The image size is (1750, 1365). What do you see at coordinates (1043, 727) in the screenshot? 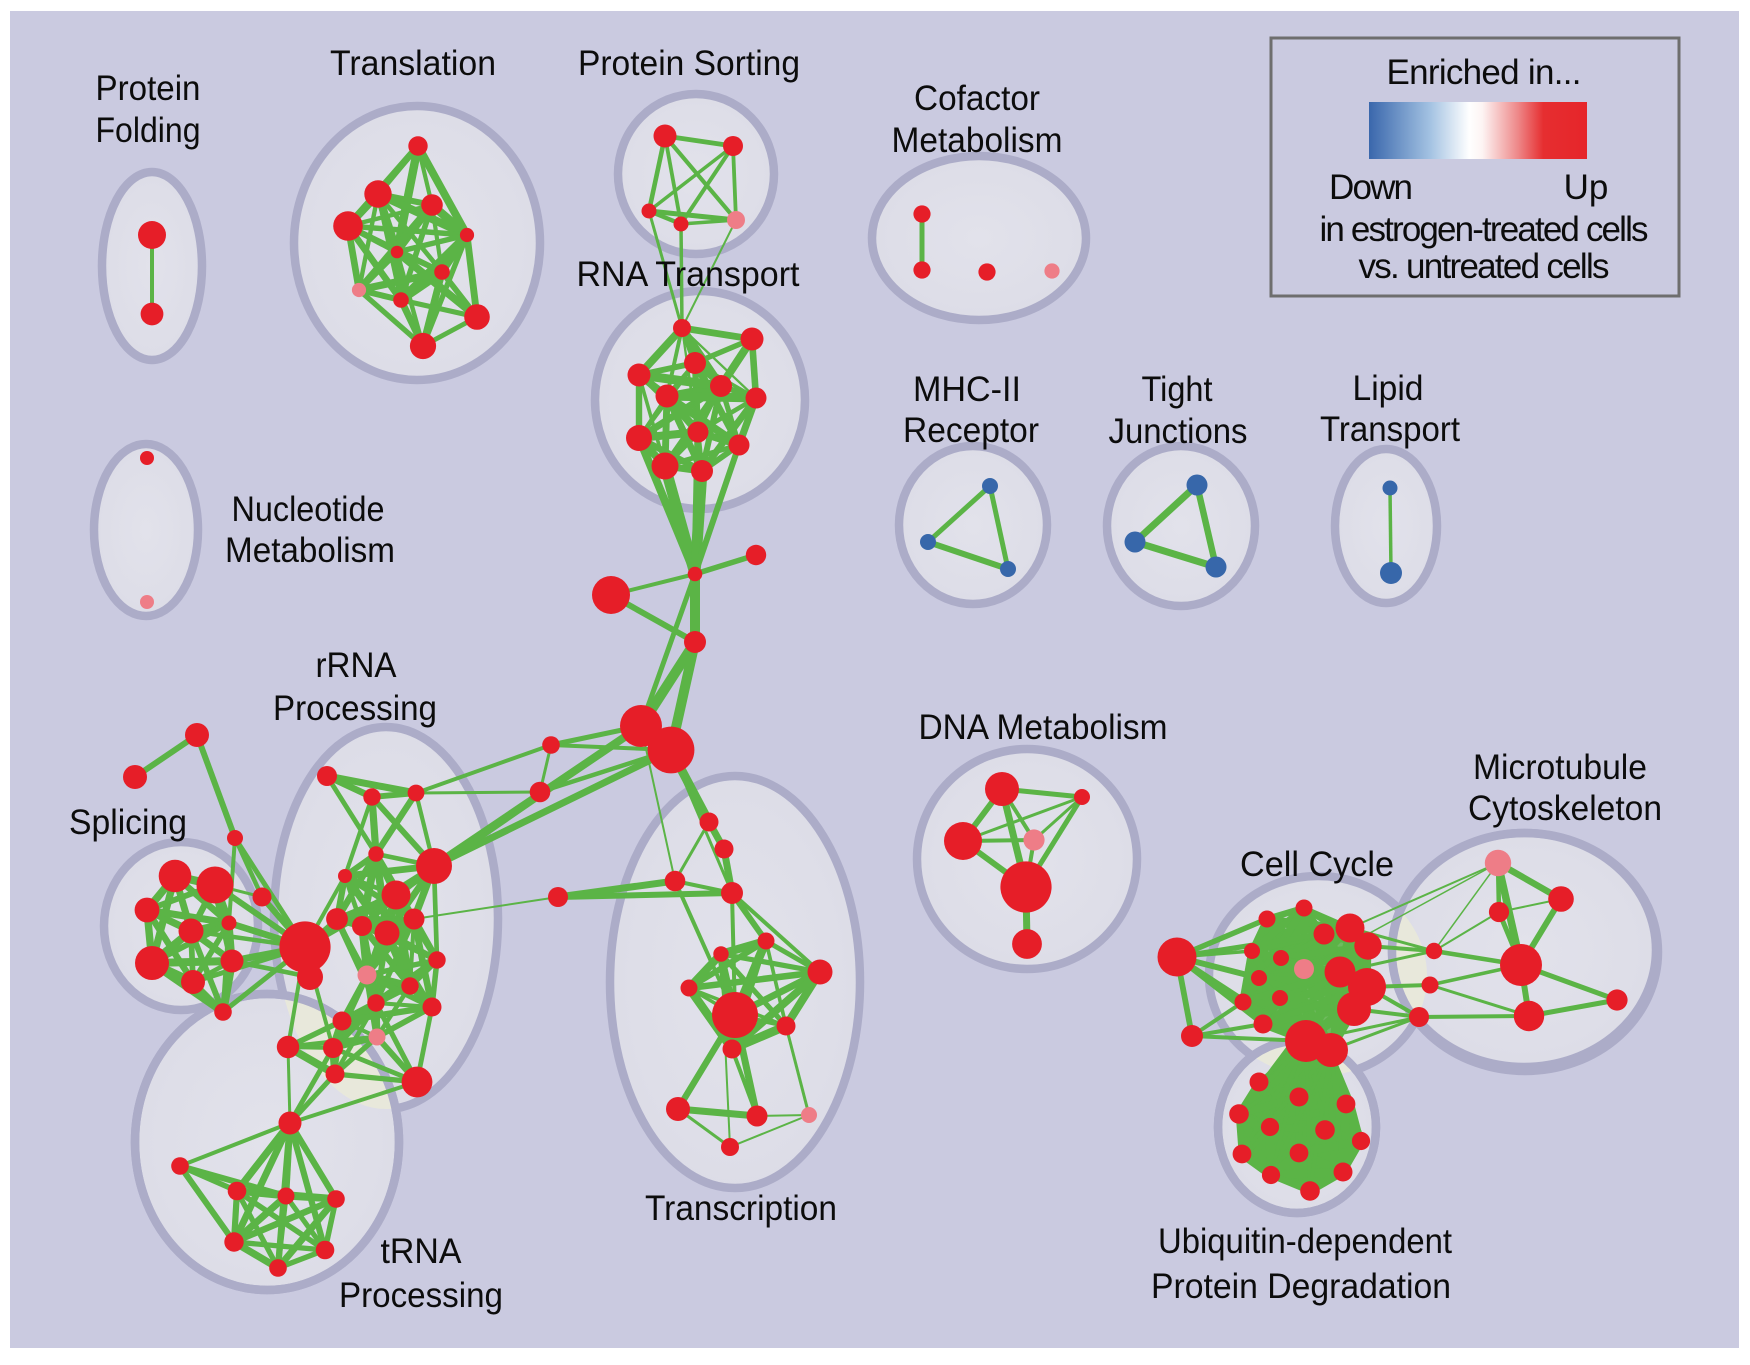
I see `svg-text: DNA Metabolism` at bounding box center [1043, 727].